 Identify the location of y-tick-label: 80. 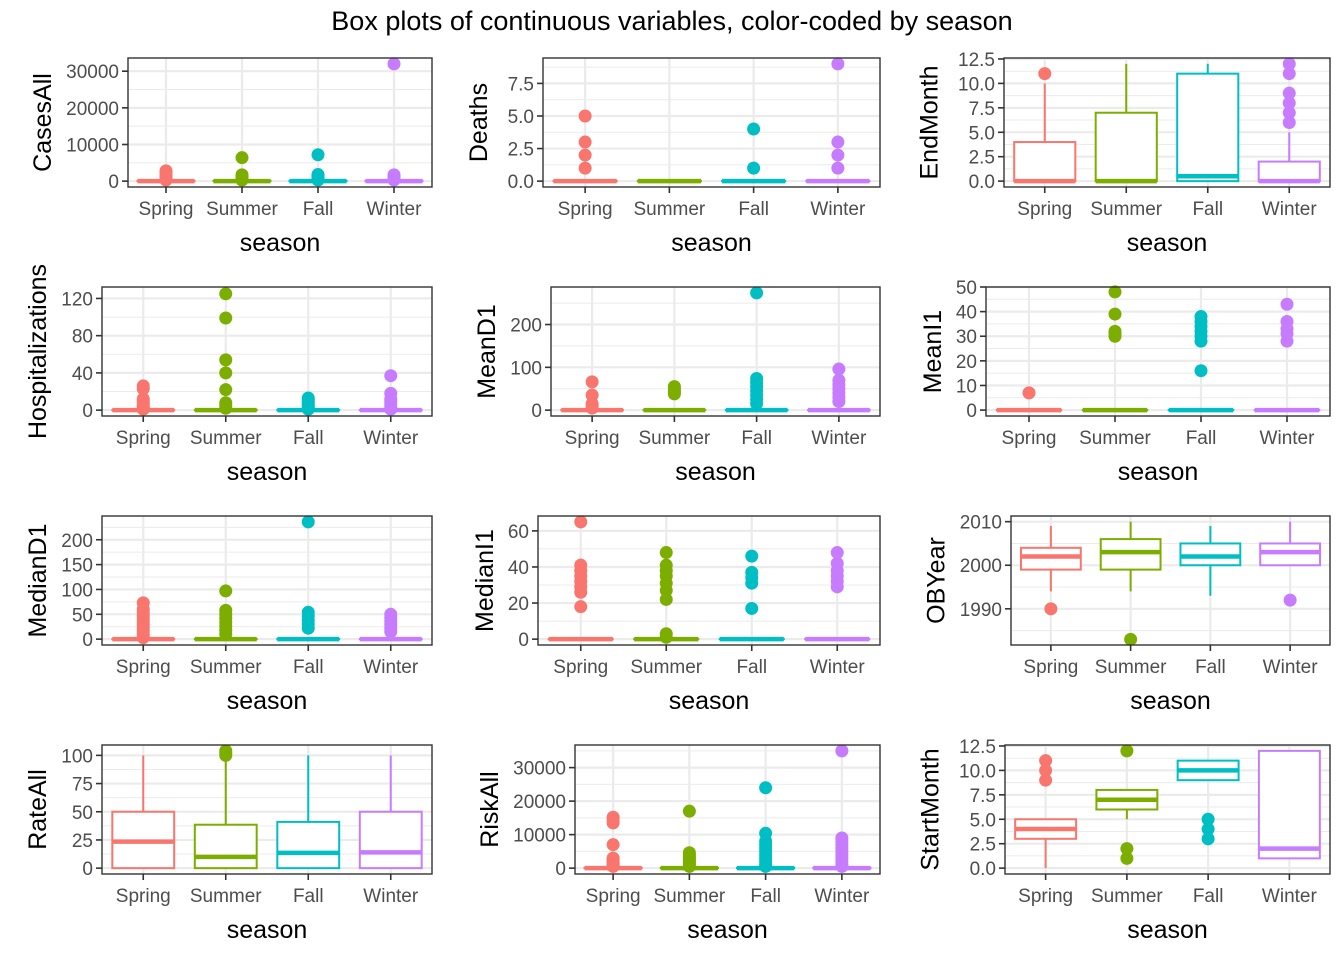
(82, 337).